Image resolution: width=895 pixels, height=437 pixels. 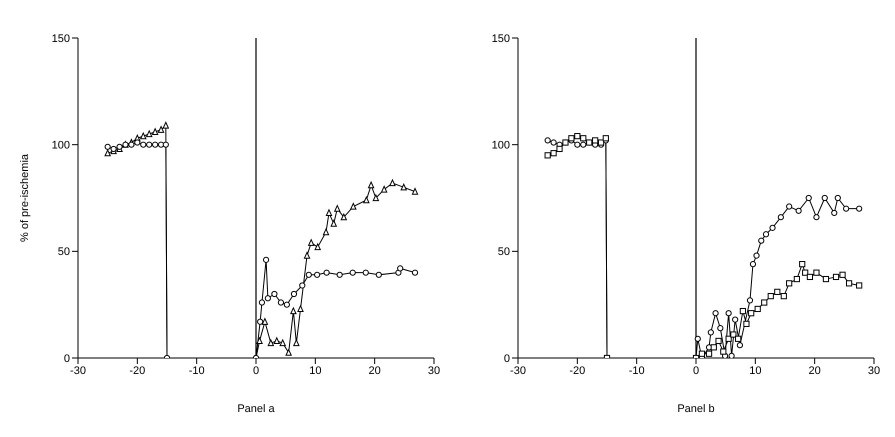 I want to click on y-axis-title: % of pre-ischemia, so click(x=24, y=197).